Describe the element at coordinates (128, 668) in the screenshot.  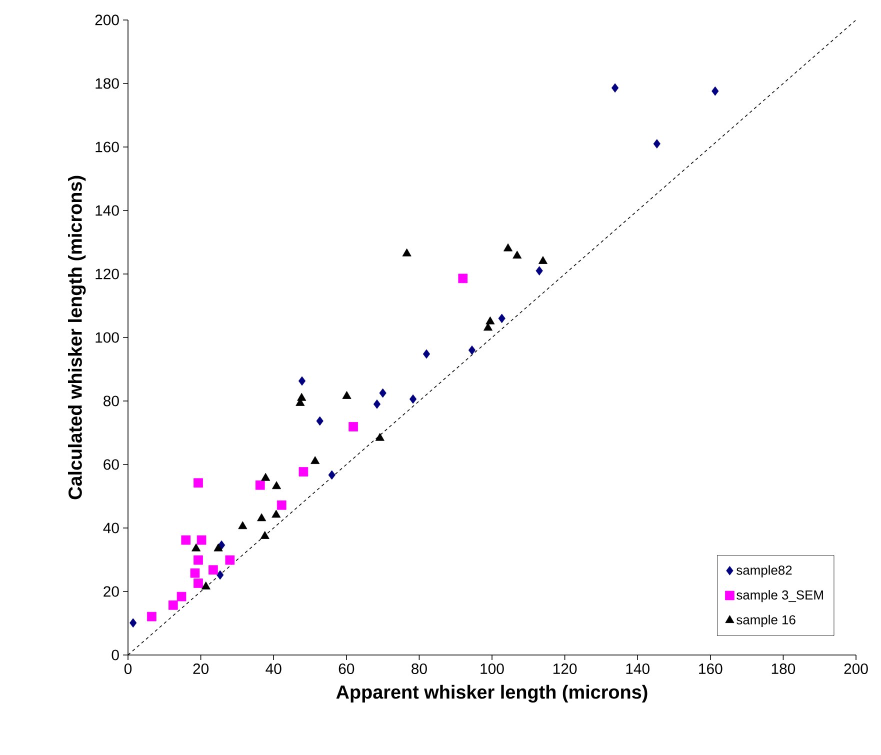
I see `x-tick-label: 0` at that location.